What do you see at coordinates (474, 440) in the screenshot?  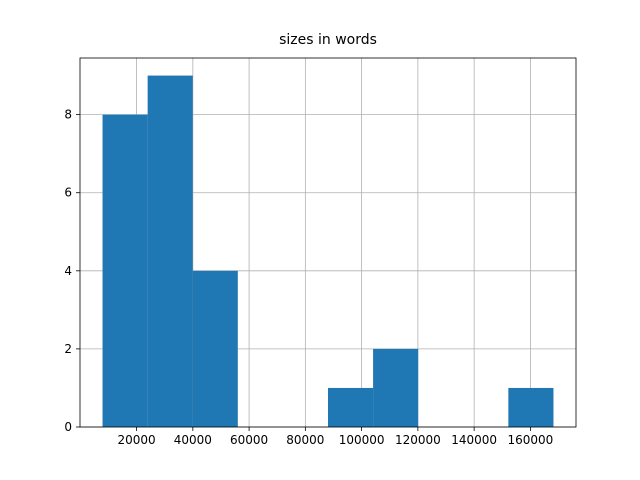 I see `x-tick-label: 140000` at bounding box center [474, 440].